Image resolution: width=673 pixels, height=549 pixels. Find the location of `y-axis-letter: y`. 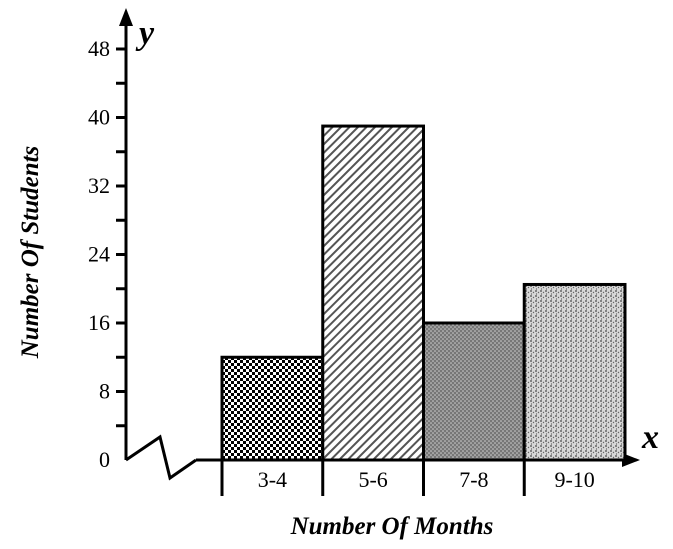

y-axis-letter: y is located at coordinates (145, 33).